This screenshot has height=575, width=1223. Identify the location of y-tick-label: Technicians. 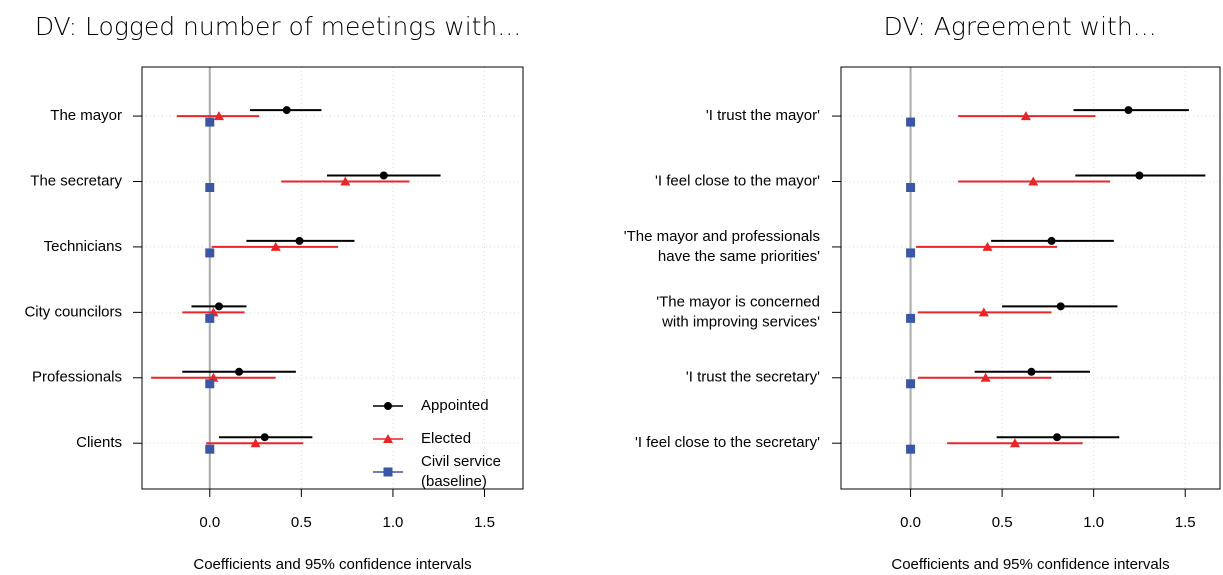
(83, 246).